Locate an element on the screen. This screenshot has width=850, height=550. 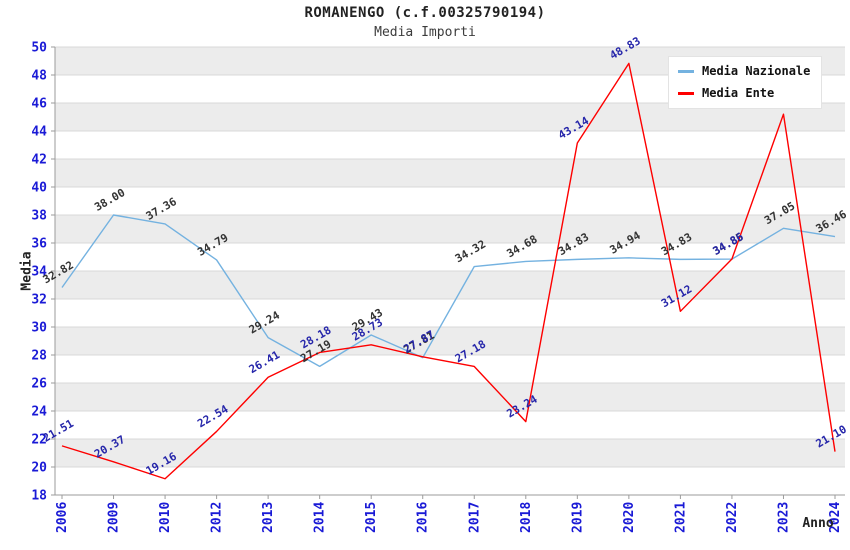
y-tick-label: 22 is located at coordinates (39, 440).